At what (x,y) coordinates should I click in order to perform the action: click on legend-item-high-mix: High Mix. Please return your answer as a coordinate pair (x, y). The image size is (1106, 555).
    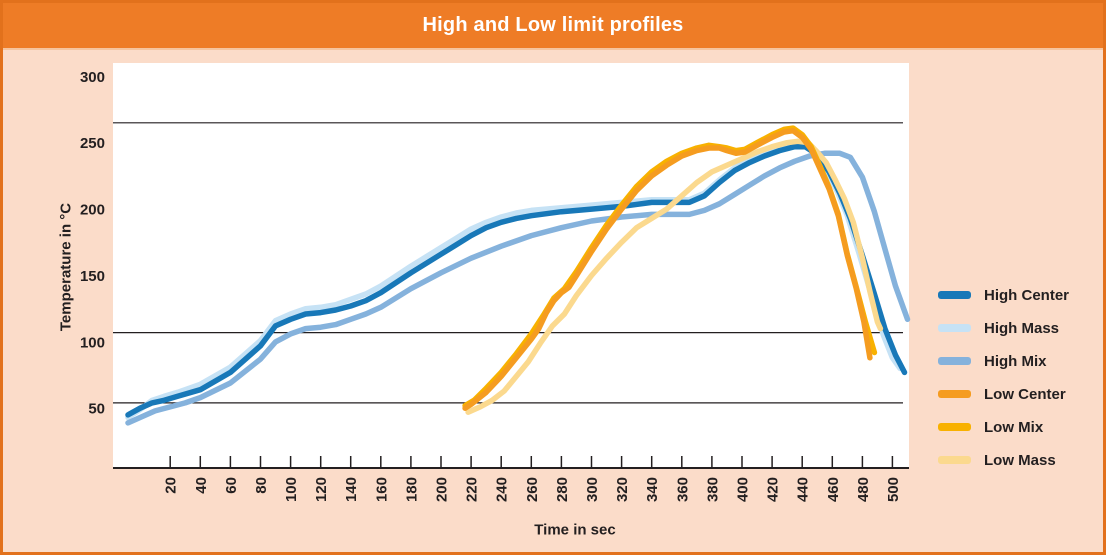
    Looking at the image, I should click on (1003, 361).